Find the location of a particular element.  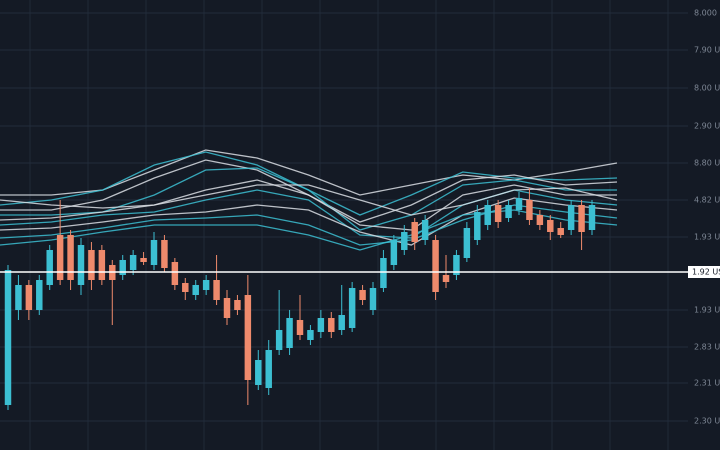

price-label: 1.92 US is located at coordinates (706, 272).